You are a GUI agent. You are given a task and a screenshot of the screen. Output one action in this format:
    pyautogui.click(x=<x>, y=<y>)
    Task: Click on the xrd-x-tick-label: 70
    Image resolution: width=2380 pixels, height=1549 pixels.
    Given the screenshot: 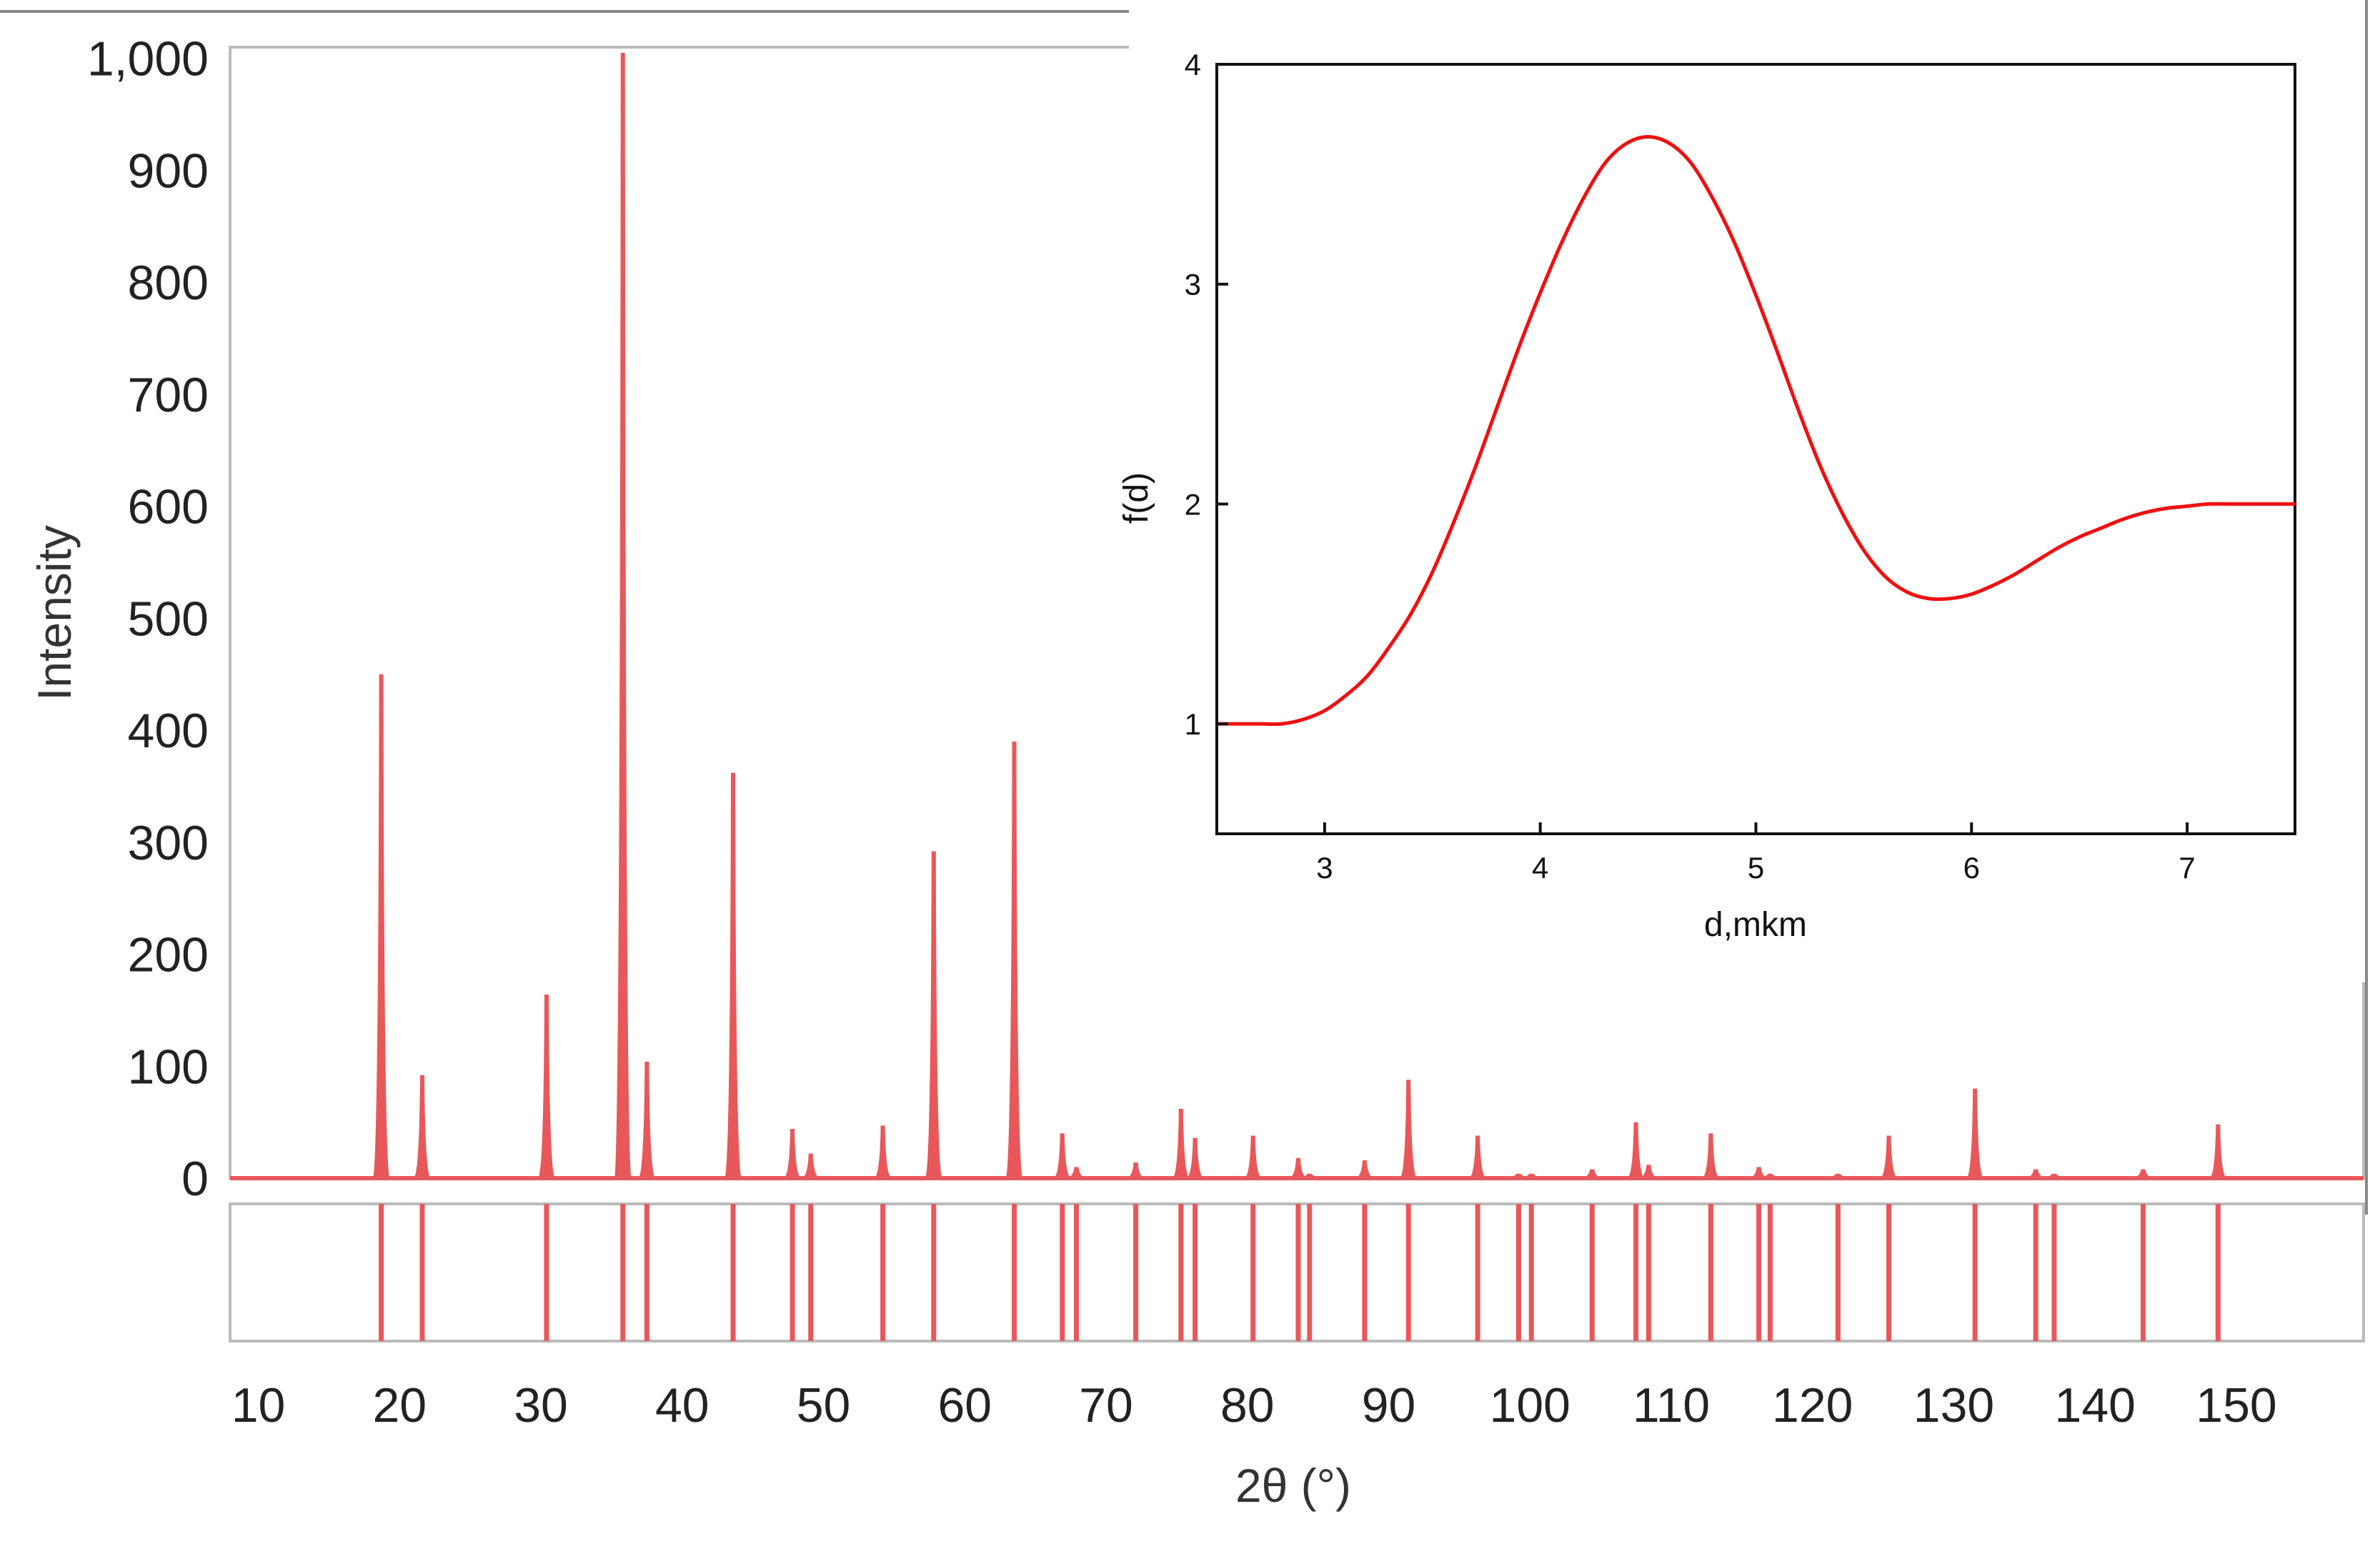 What is the action you would take?
    pyautogui.click(x=1106, y=1405)
    